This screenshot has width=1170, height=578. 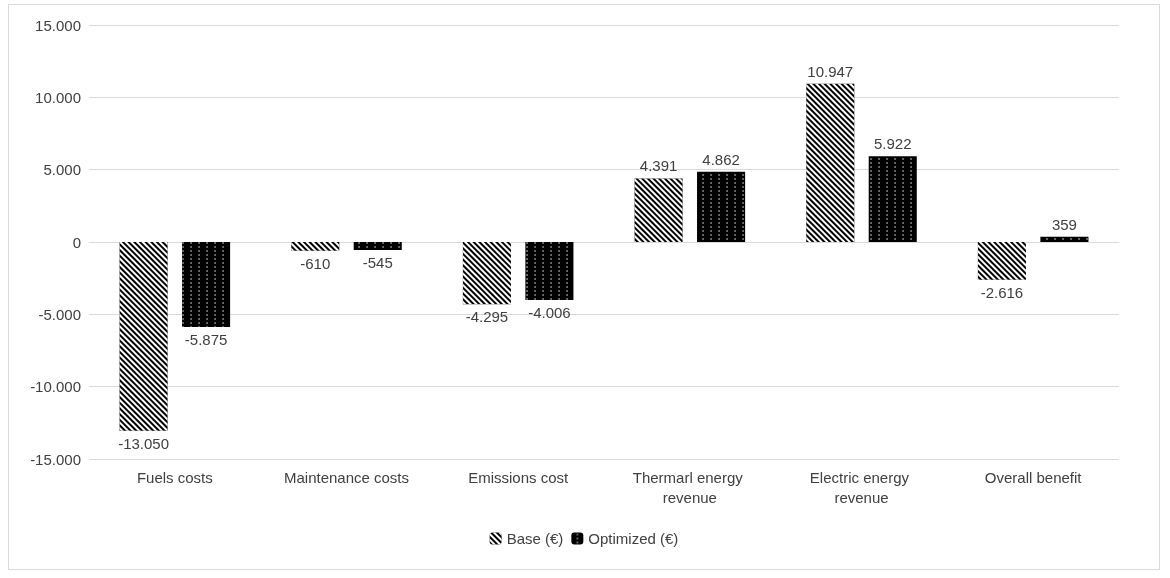 I want to click on data-label: 5.922, so click(x=892, y=144).